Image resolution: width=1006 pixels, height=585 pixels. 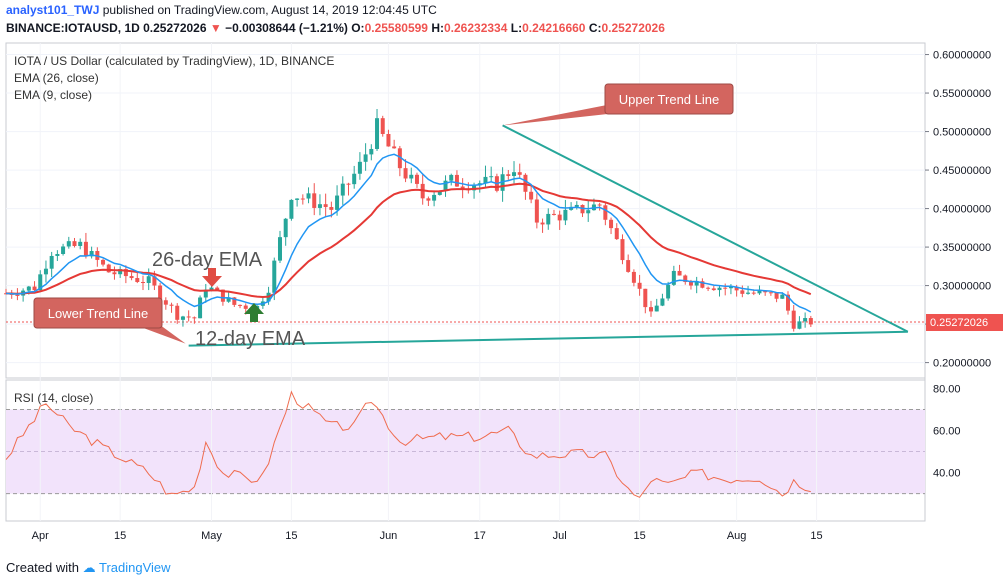 I want to click on created-with-text: Created with, so click(x=42, y=567).